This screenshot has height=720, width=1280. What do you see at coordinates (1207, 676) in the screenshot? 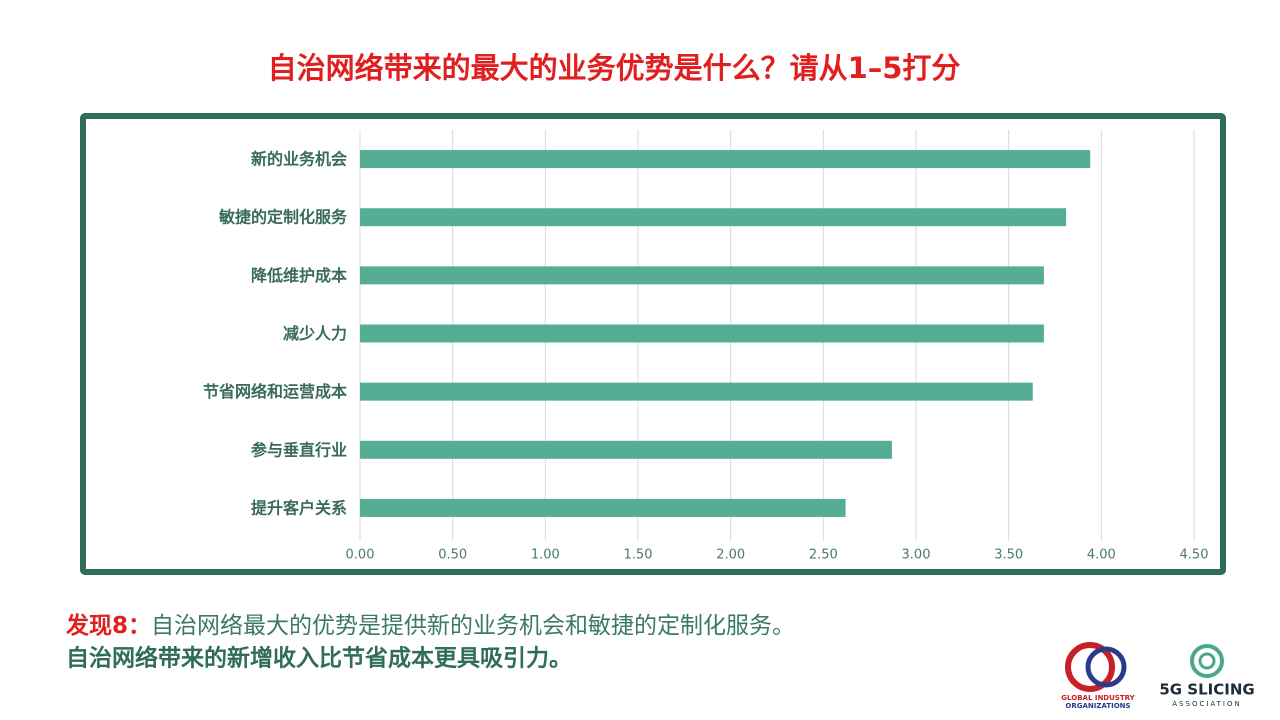
I see `logo-5gsa: 5G SLICING ASSOCIATION` at bounding box center [1207, 676].